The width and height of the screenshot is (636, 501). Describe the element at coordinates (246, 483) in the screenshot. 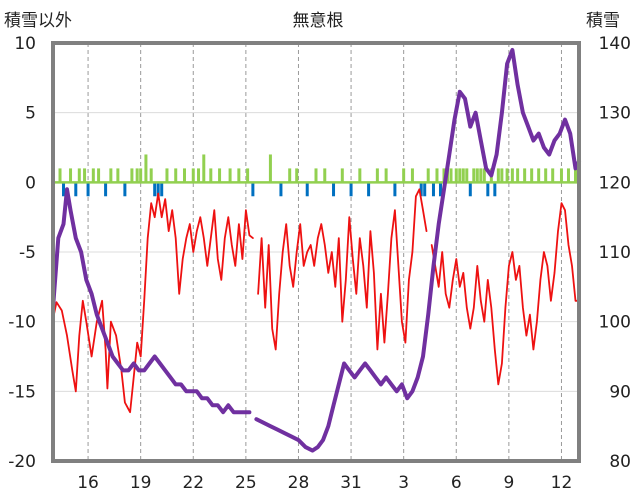

I see `x-tick-label-3: 25` at that location.